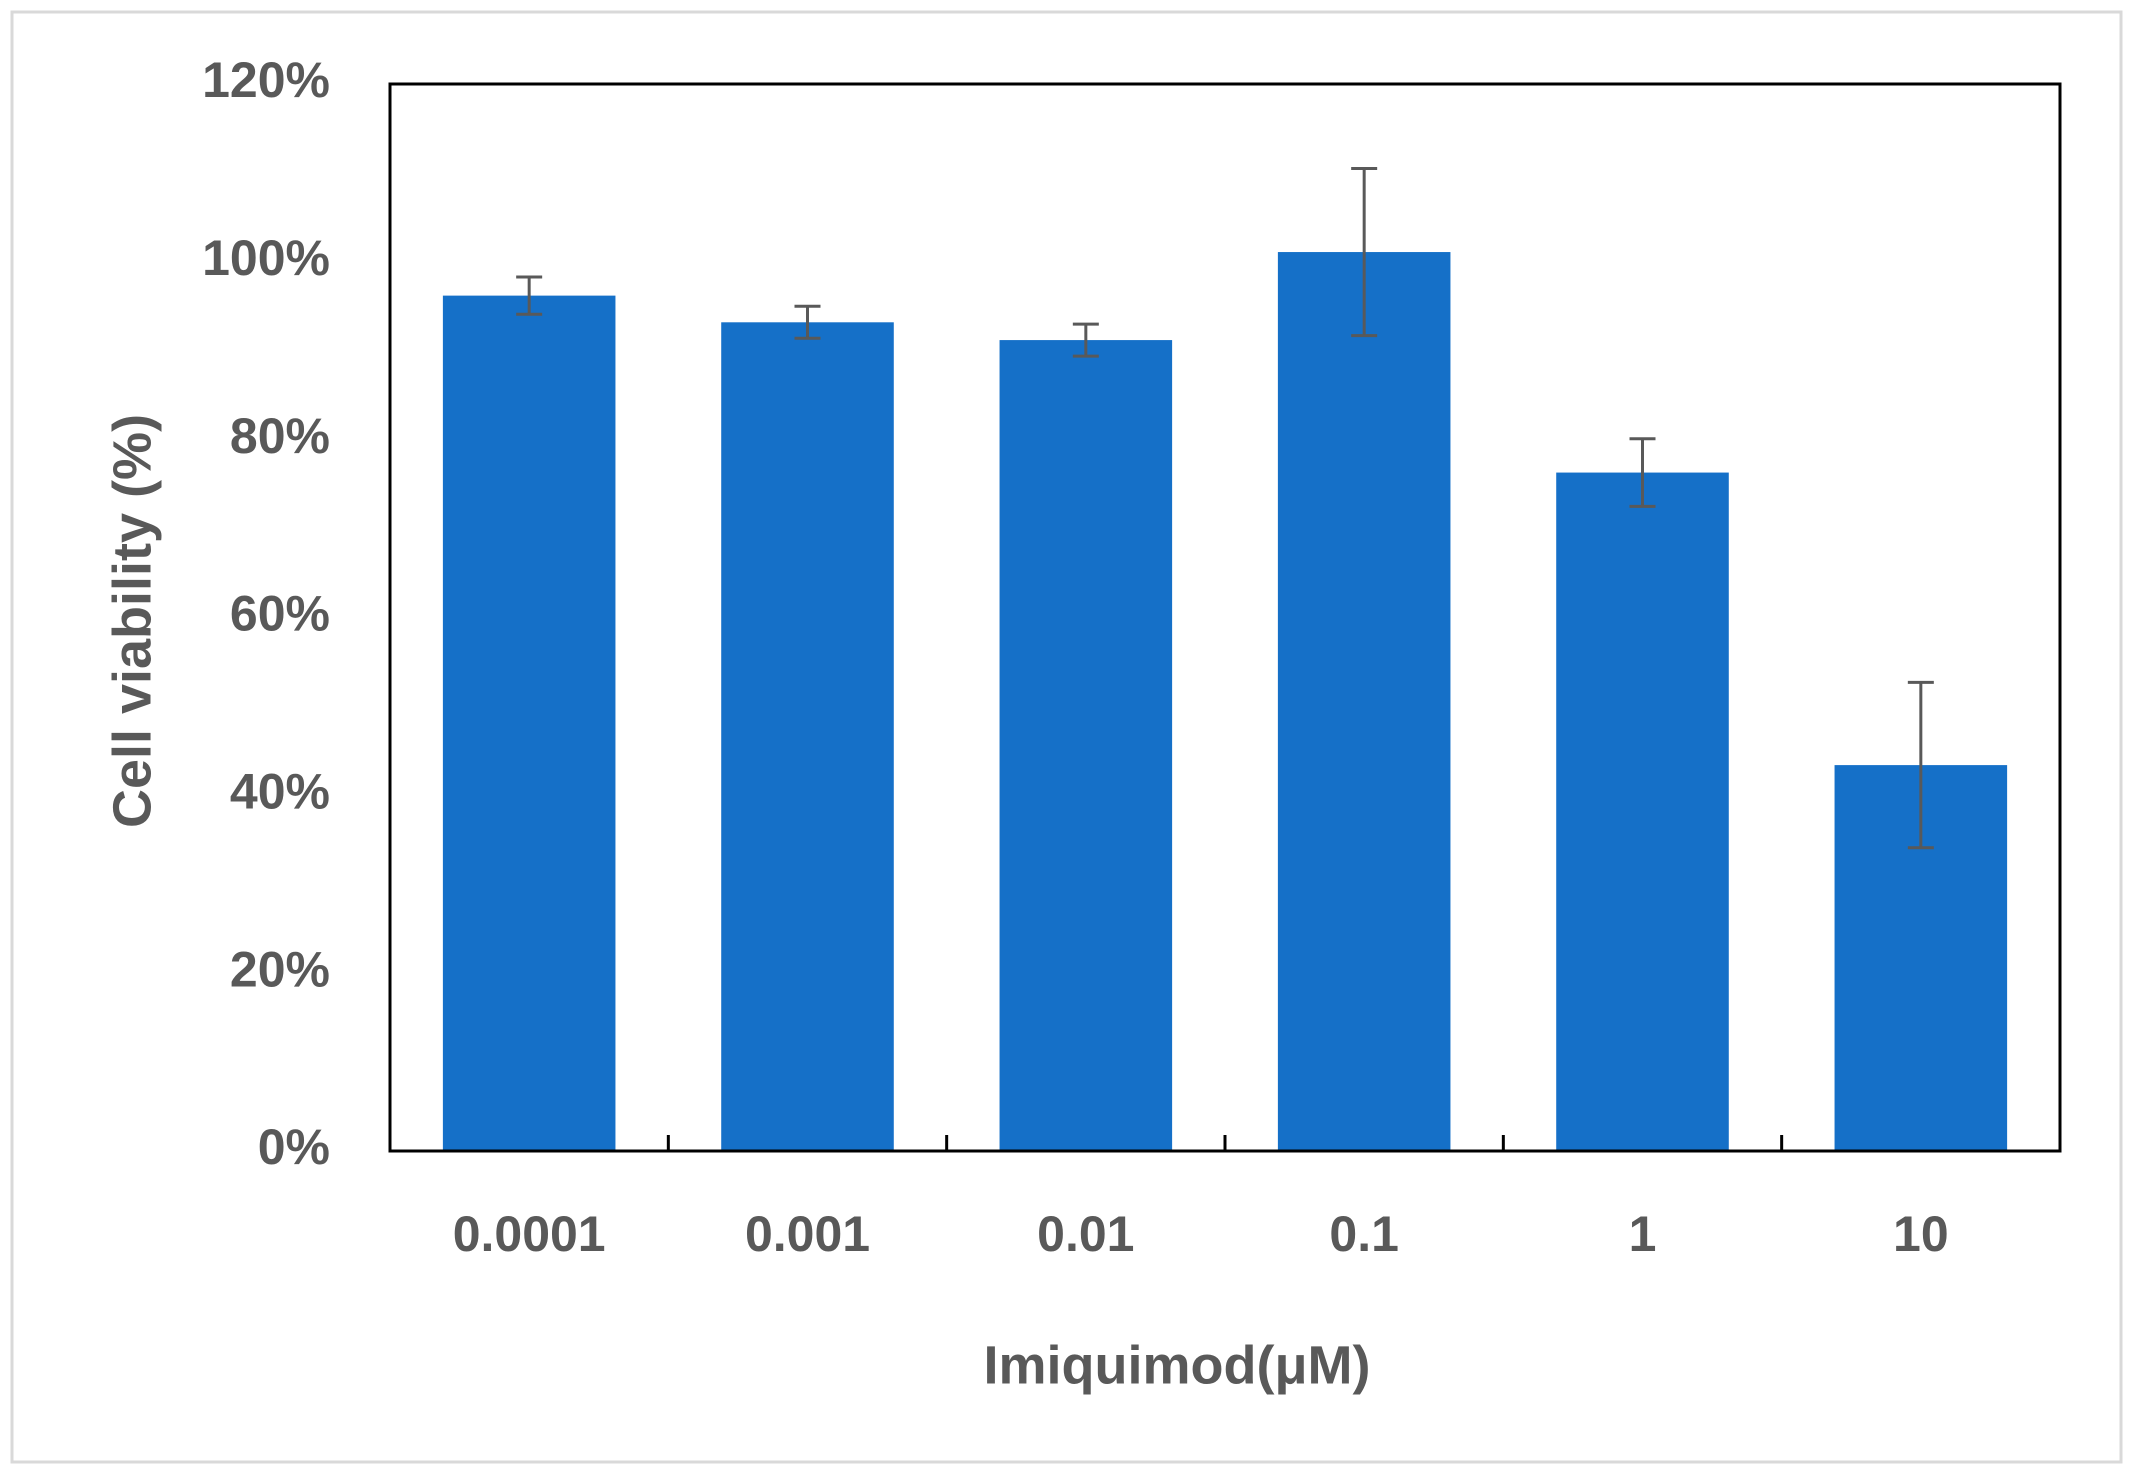 This screenshot has height=1474, width=2133. What do you see at coordinates (1177, 1365) in the screenshot?
I see `x-axis-title: Imiquimod(μM)` at bounding box center [1177, 1365].